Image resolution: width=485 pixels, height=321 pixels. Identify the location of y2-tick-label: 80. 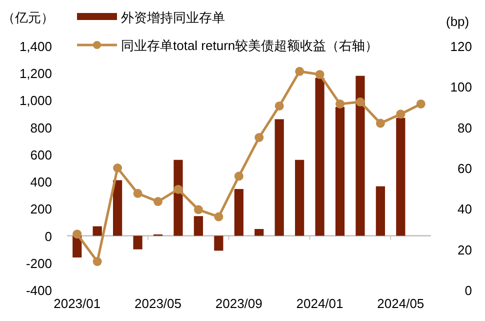
(465, 128).